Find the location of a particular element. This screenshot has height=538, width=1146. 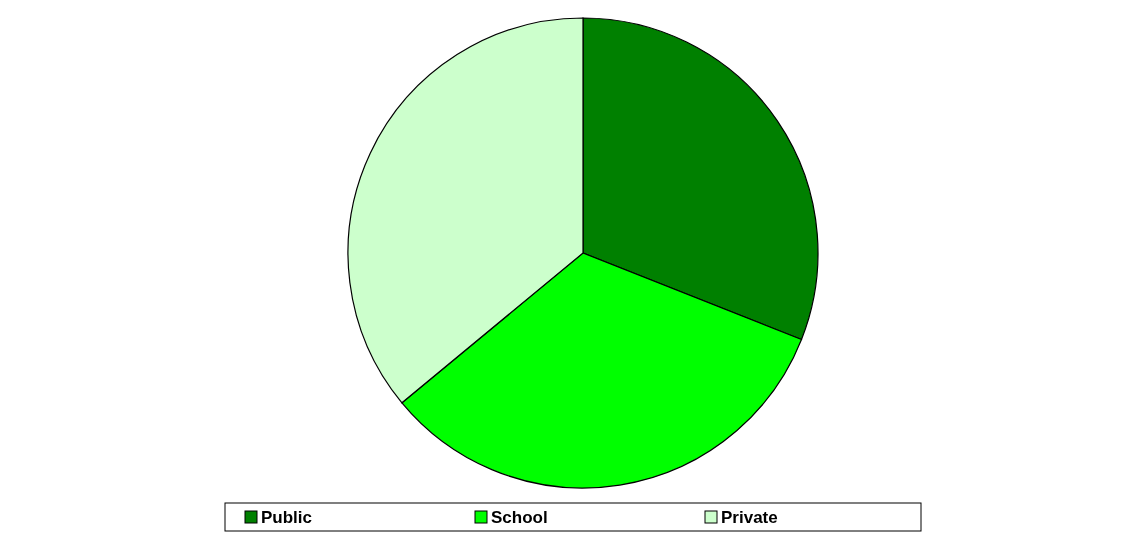

legend-label: School is located at coordinates (519, 517).